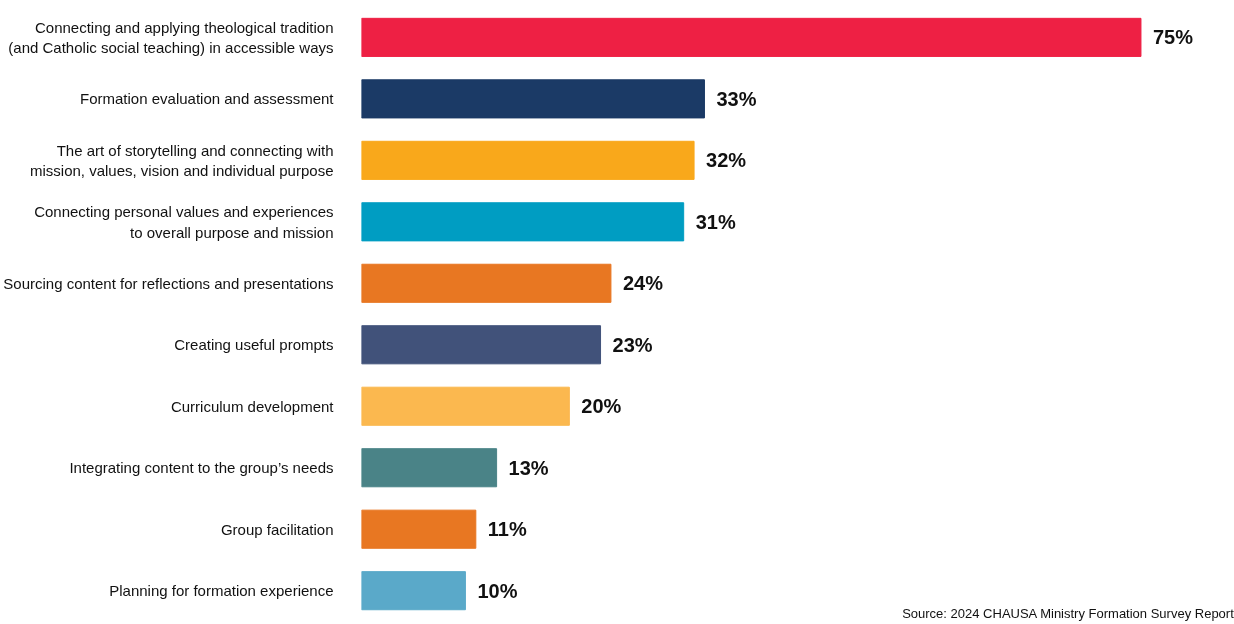  Describe the element at coordinates (1068, 614) in the screenshot. I see `annotation: Source: 2024 CHAUSA Ministry Formation Survey Report` at that location.